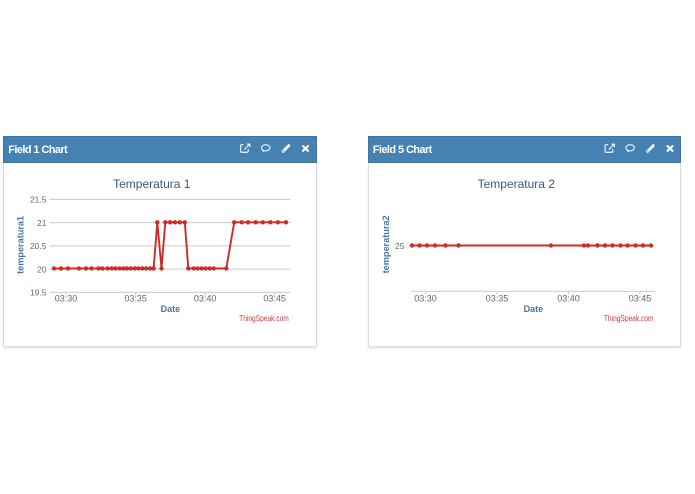 The image size is (695, 494). What do you see at coordinates (38, 150) in the screenshot?
I see `svg-text: Field 1 Chart` at bounding box center [38, 150].